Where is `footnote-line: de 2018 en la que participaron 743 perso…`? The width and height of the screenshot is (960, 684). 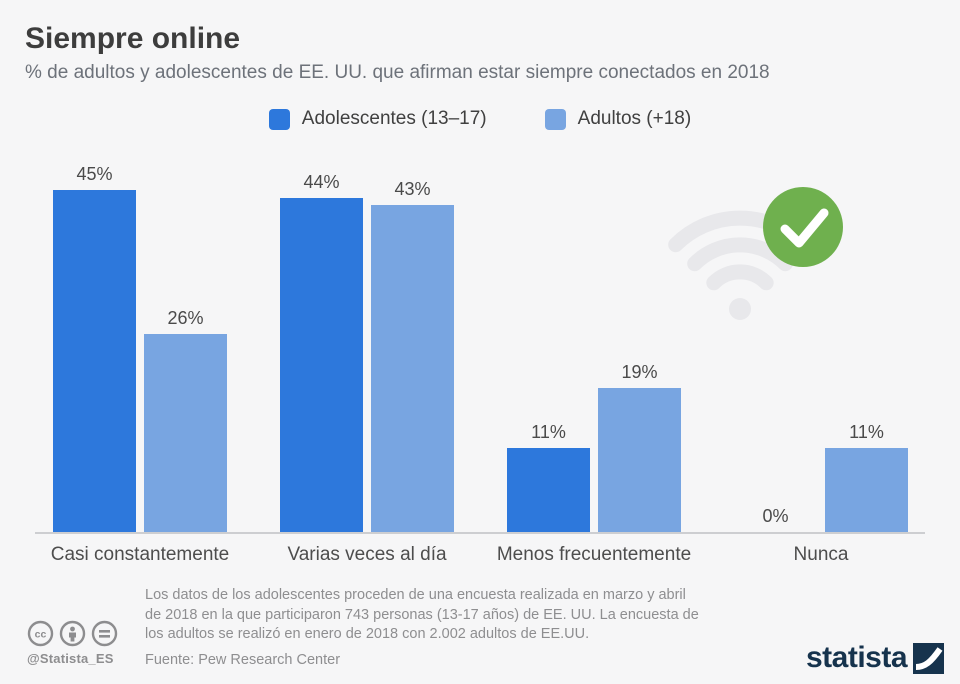
footnote-line: de 2018 en la que participaron 743 perso… is located at coordinates (422, 614).